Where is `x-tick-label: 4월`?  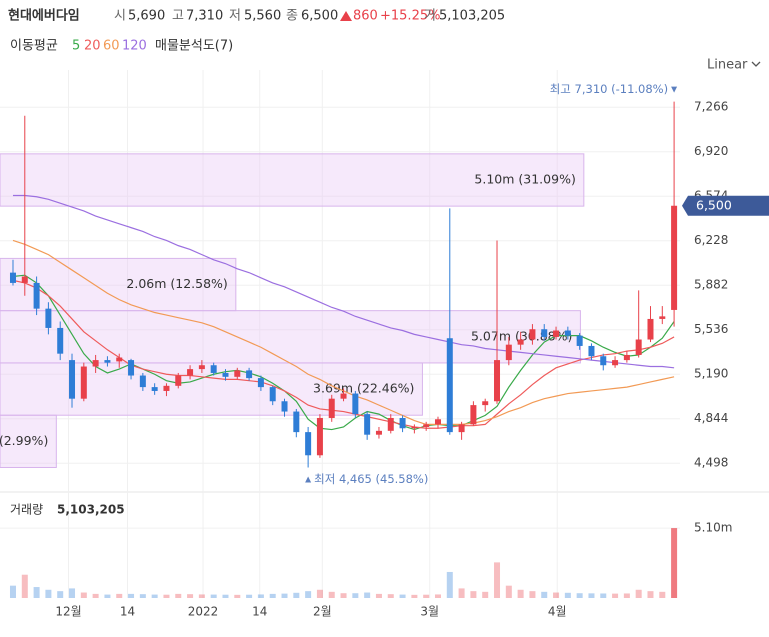 x-tick-label: 4월 is located at coordinates (557, 612).